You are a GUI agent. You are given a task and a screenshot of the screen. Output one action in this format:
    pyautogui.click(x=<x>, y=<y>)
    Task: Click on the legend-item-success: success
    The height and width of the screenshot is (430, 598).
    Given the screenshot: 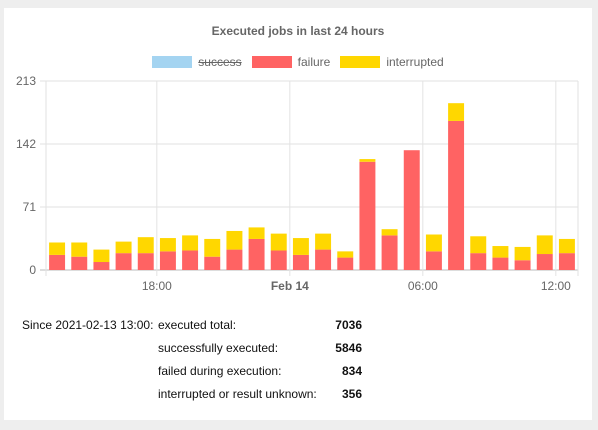 What is the action you would take?
    pyautogui.click(x=197, y=62)
    